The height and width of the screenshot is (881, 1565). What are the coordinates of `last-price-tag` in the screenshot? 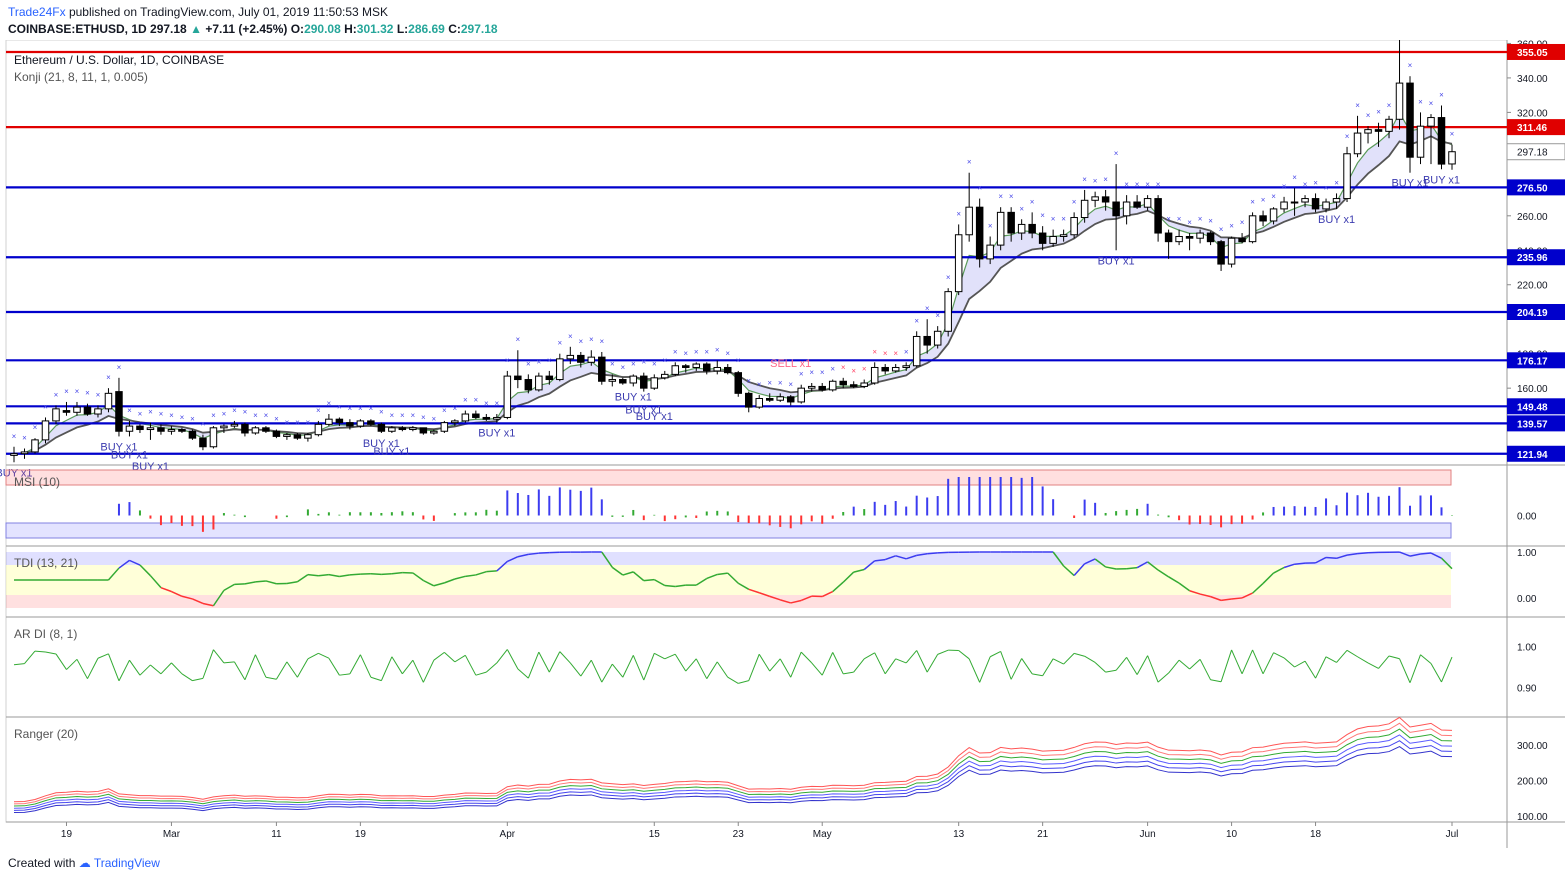 It's located at (1535, 152).